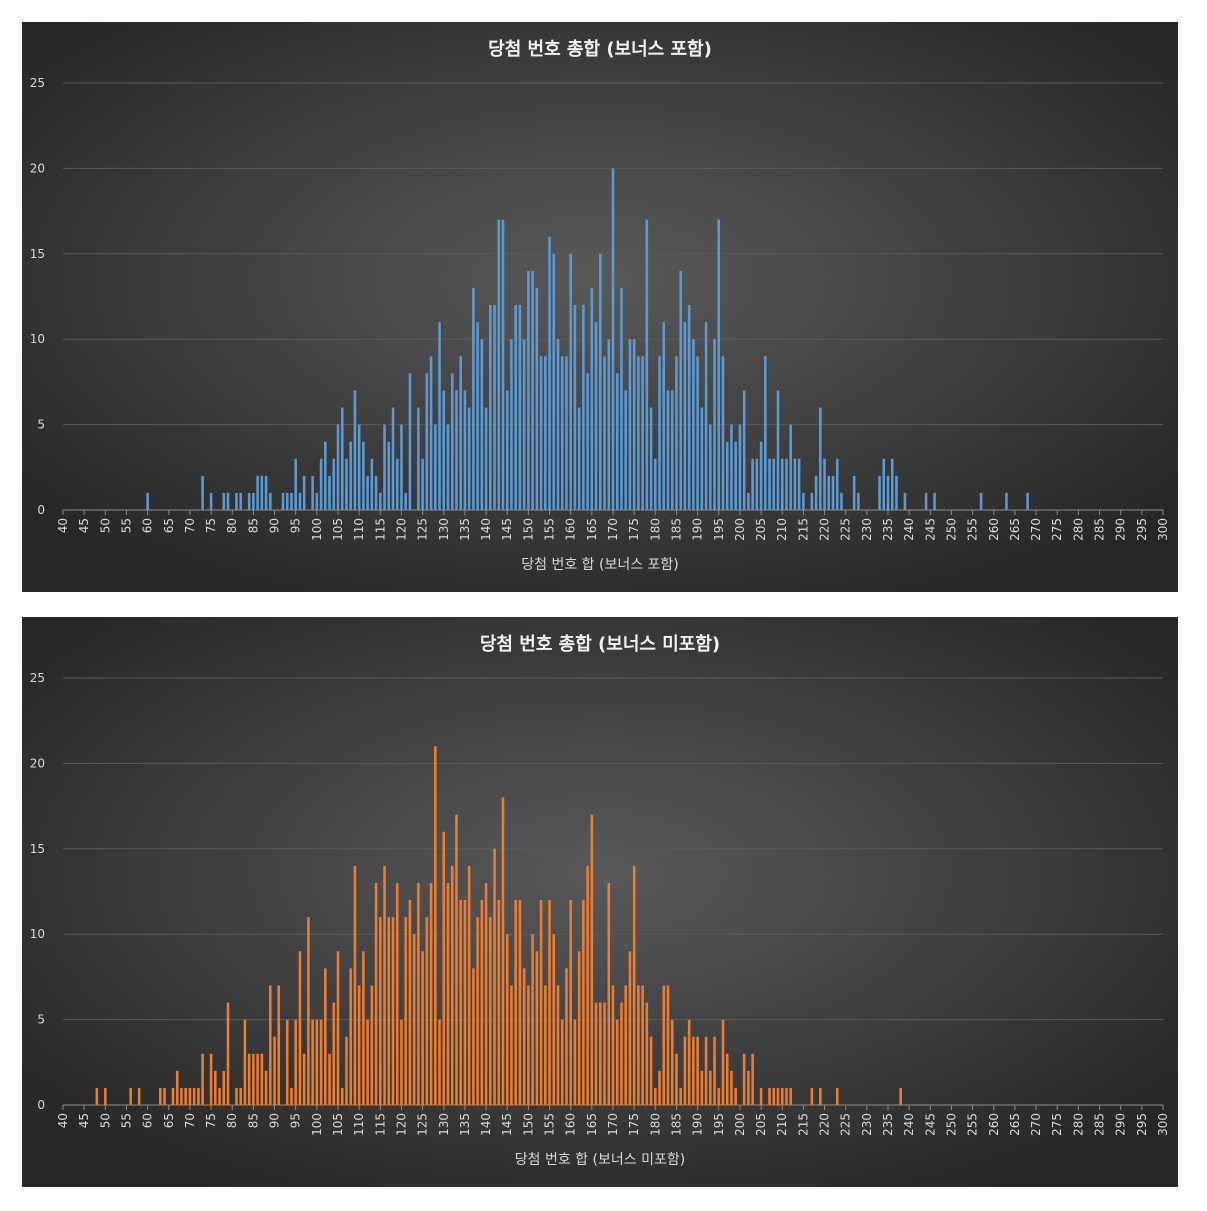  What do you see at coordinates (380, 1124) in the screenshot?
I see `x-tick-label: 115` at bounding box center [380, 1124].